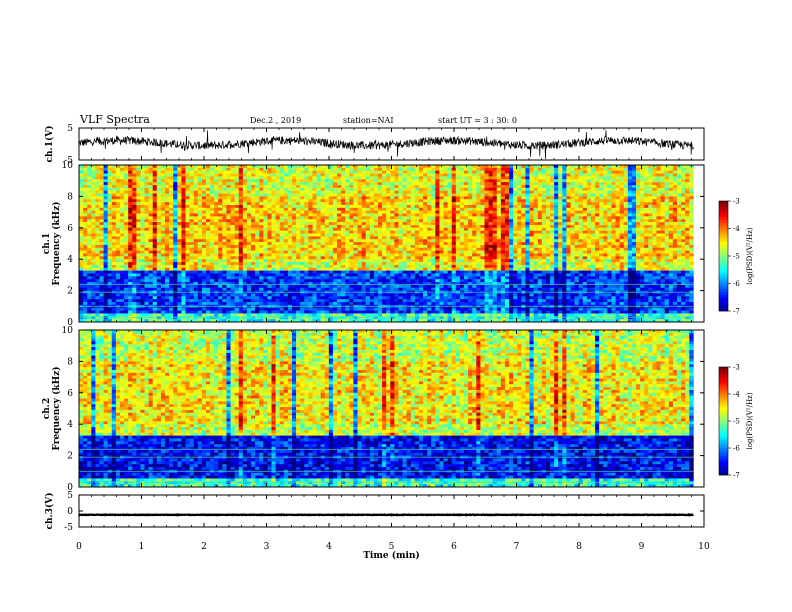 This screenshot has width=792, height=612. I want to click on spectrogram-ch2-colorbar: -3 -4 -5 -6 -7 log(PSD)(V²/Hz), so click(736, 422).